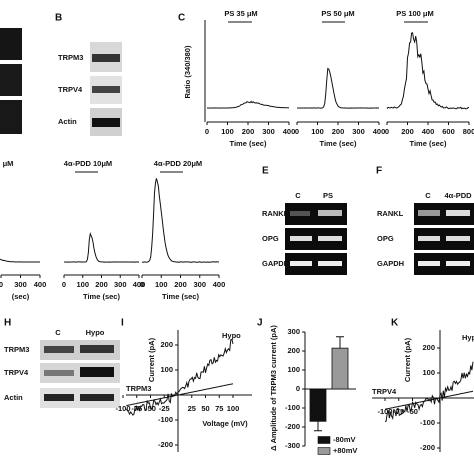  Describe the element at coordinates (385, 238) in the screenshot. I see `row-label: OPG` at that location.